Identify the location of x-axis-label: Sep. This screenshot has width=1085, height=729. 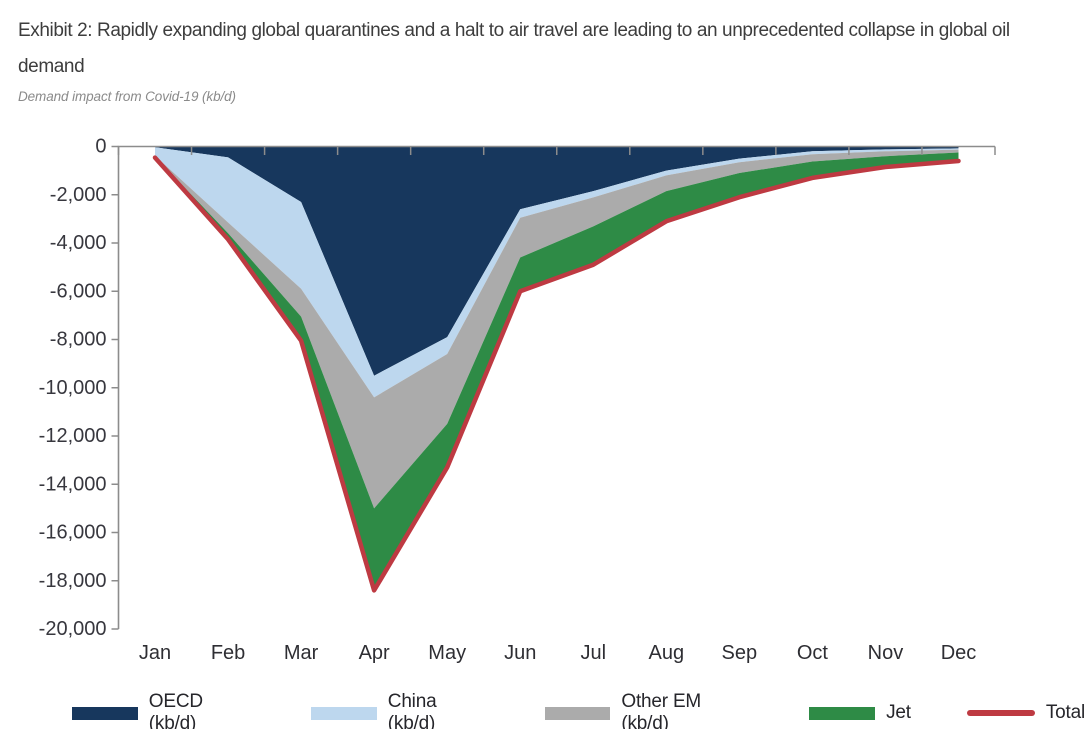
(740, 653).